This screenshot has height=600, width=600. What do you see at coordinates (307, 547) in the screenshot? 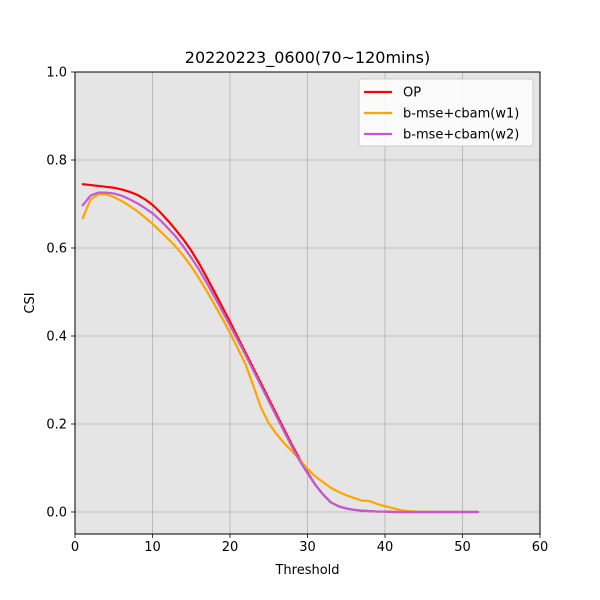
I see `x-tick-label: 30` at bounding box center [307, 547].